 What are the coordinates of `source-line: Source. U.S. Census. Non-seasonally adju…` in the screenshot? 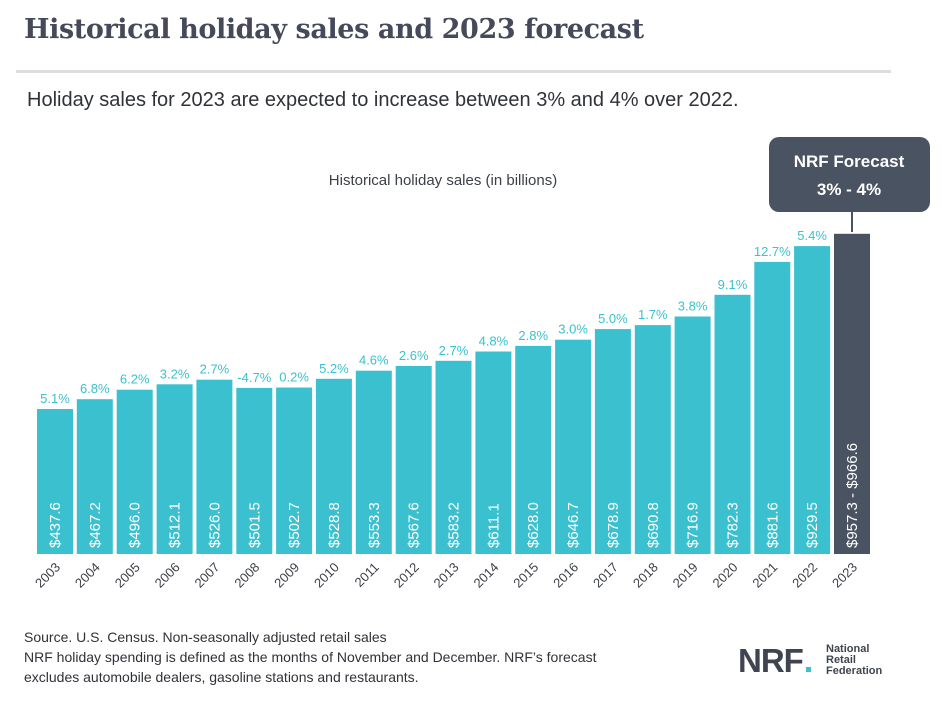 It's located at (205, 637).